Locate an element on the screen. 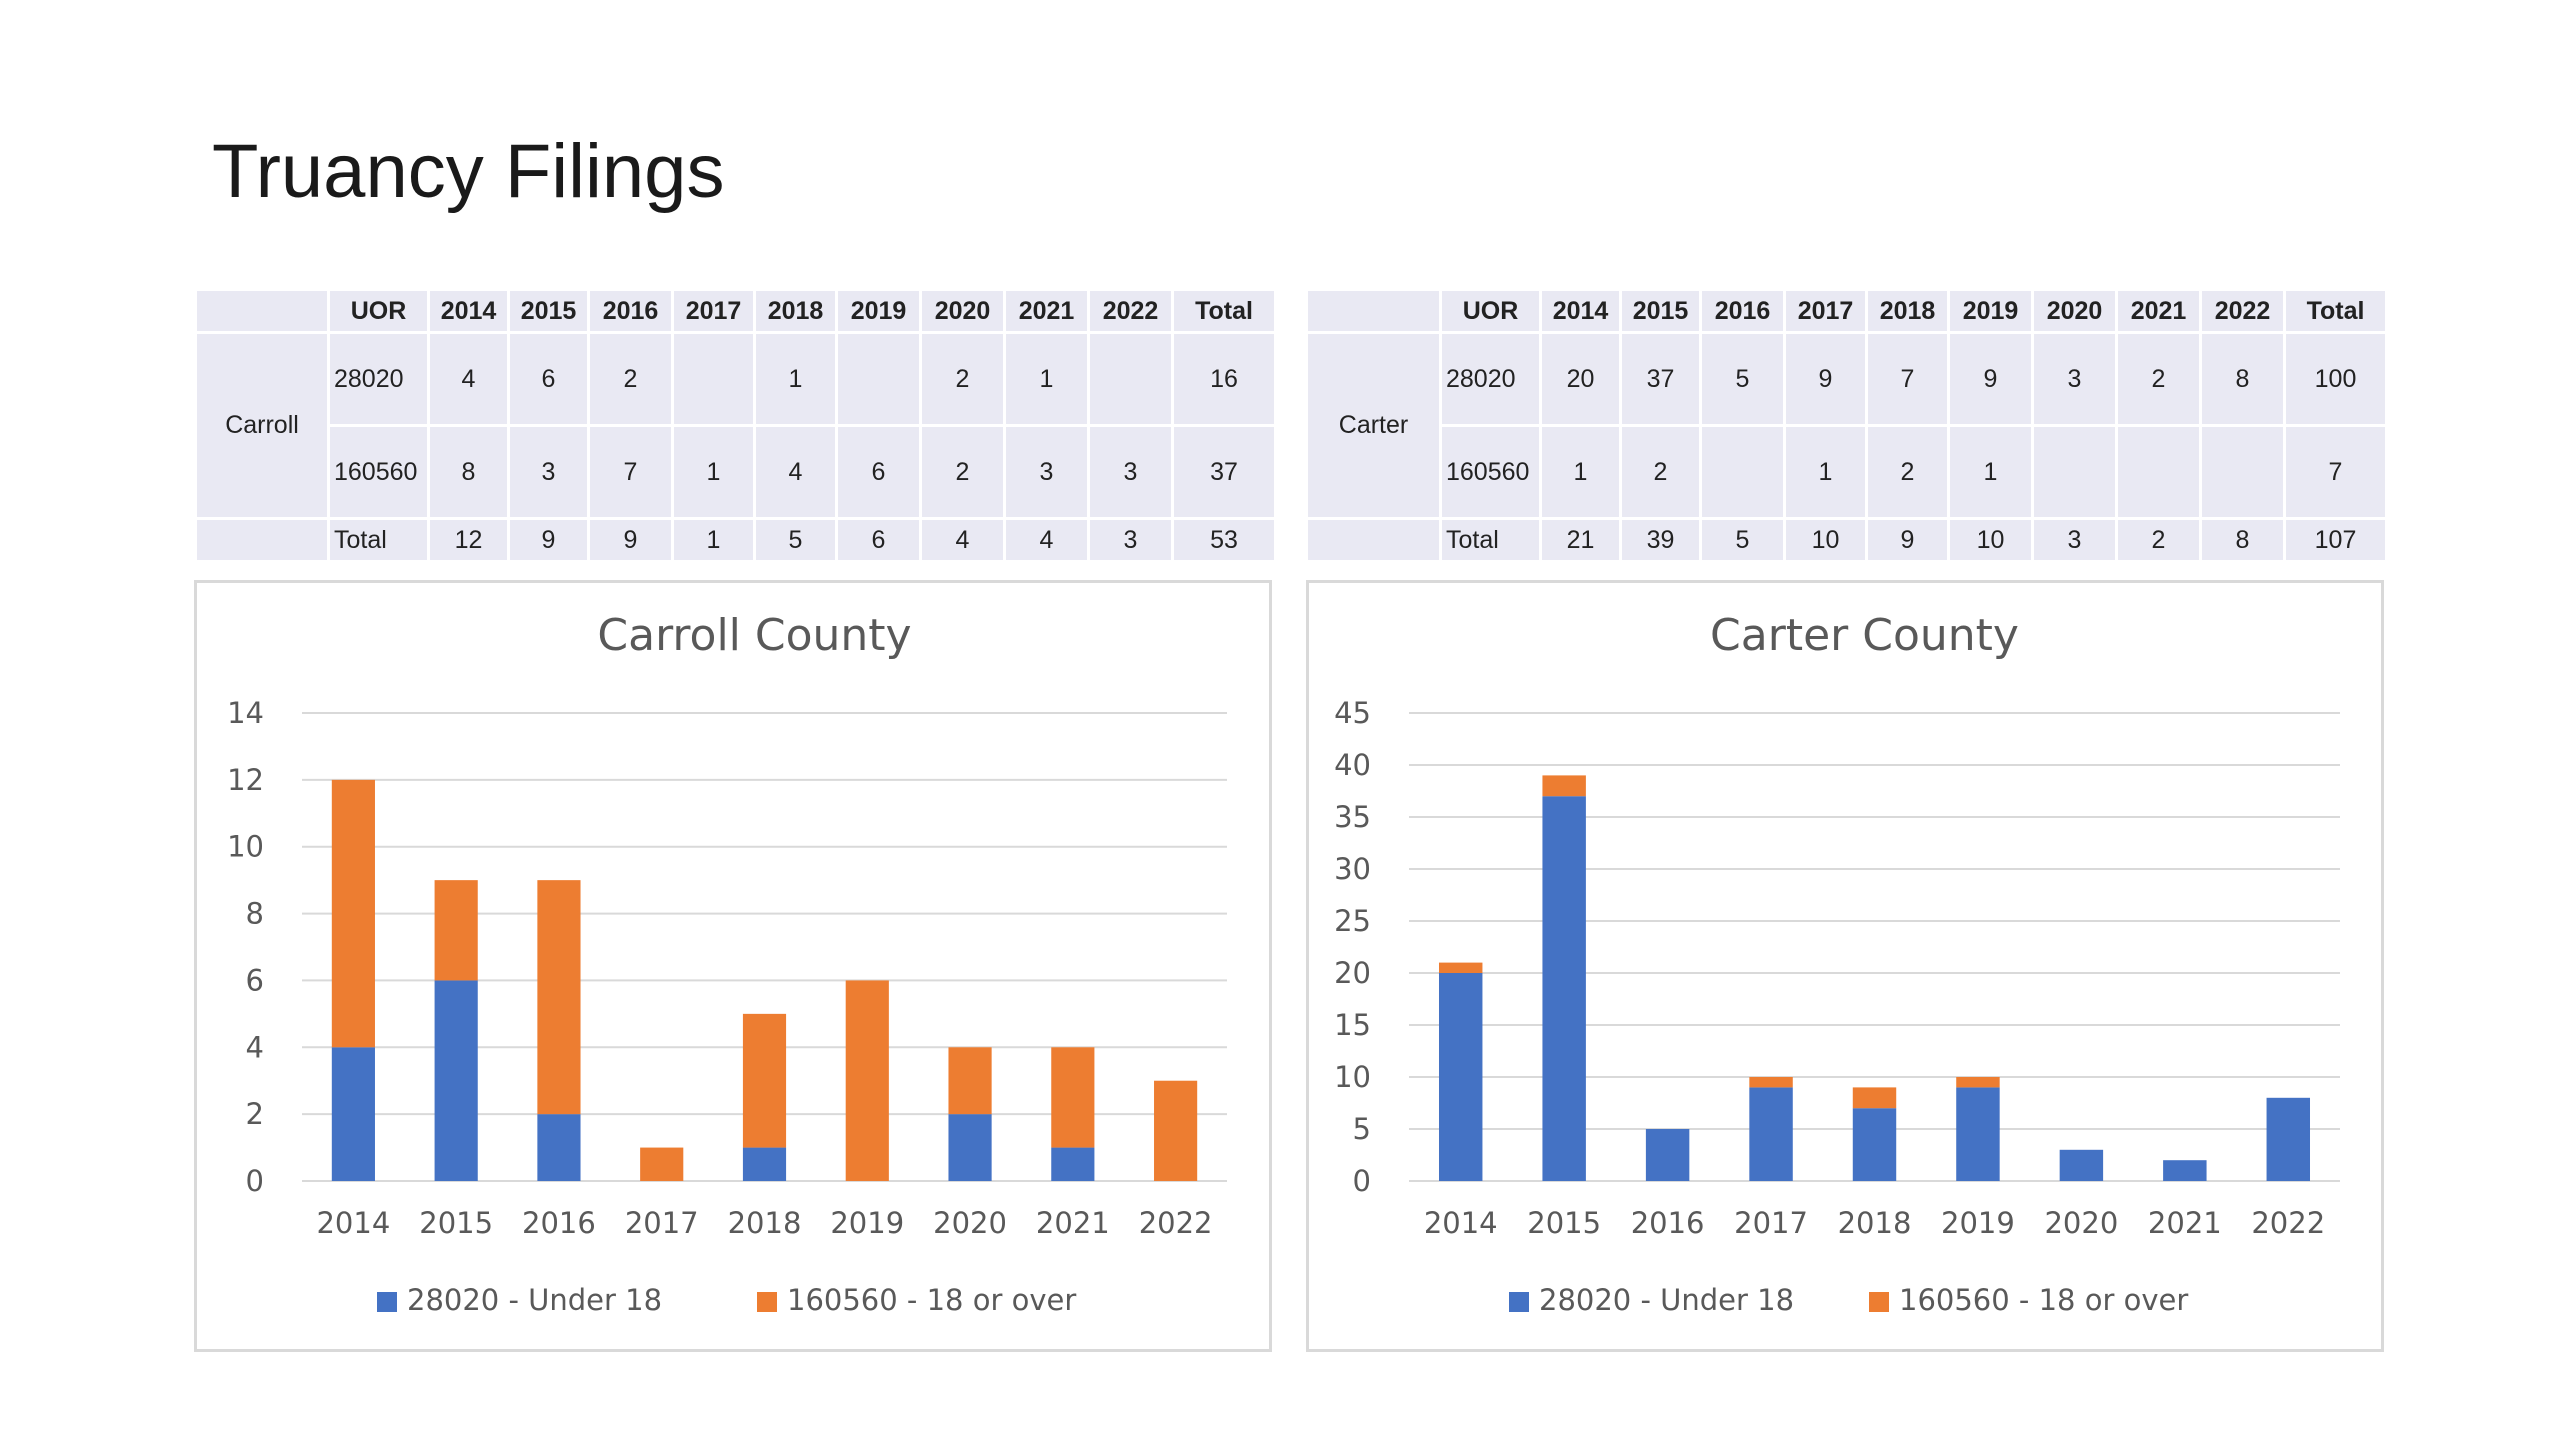 This screenshot has width=2560, height=1440. x-tick-label: 2019 is located at coordinates (867, 1223).